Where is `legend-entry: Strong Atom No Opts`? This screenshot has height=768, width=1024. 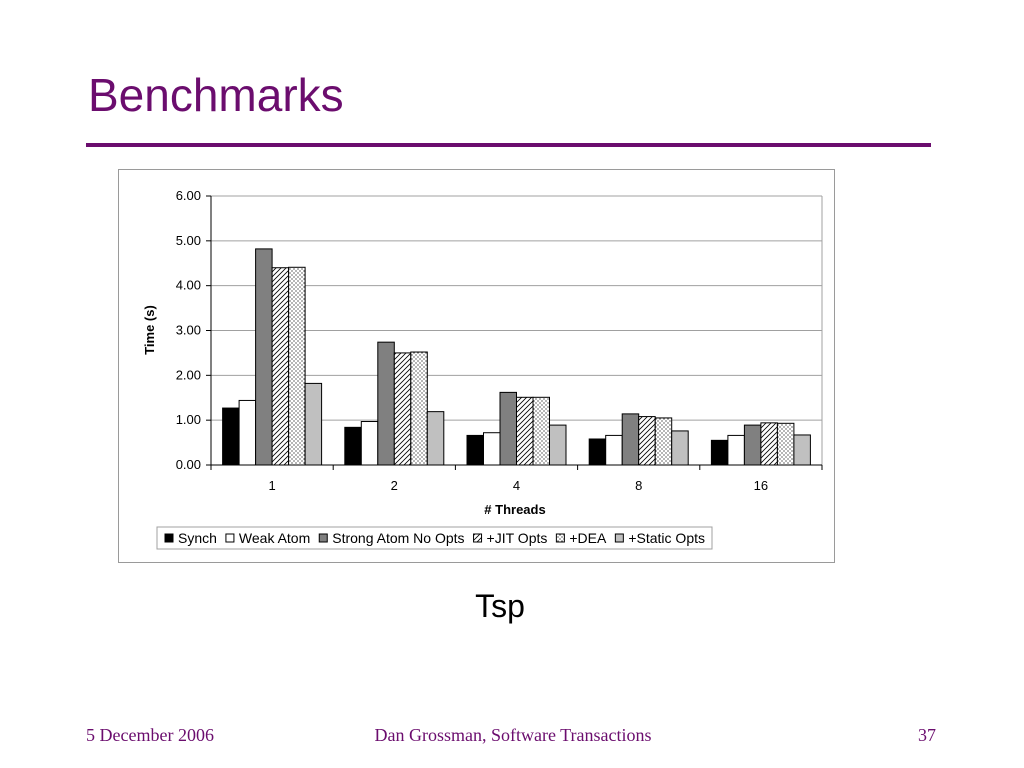 legend-entry: Strong Atom No Opts is located at coordinates (398, 538).